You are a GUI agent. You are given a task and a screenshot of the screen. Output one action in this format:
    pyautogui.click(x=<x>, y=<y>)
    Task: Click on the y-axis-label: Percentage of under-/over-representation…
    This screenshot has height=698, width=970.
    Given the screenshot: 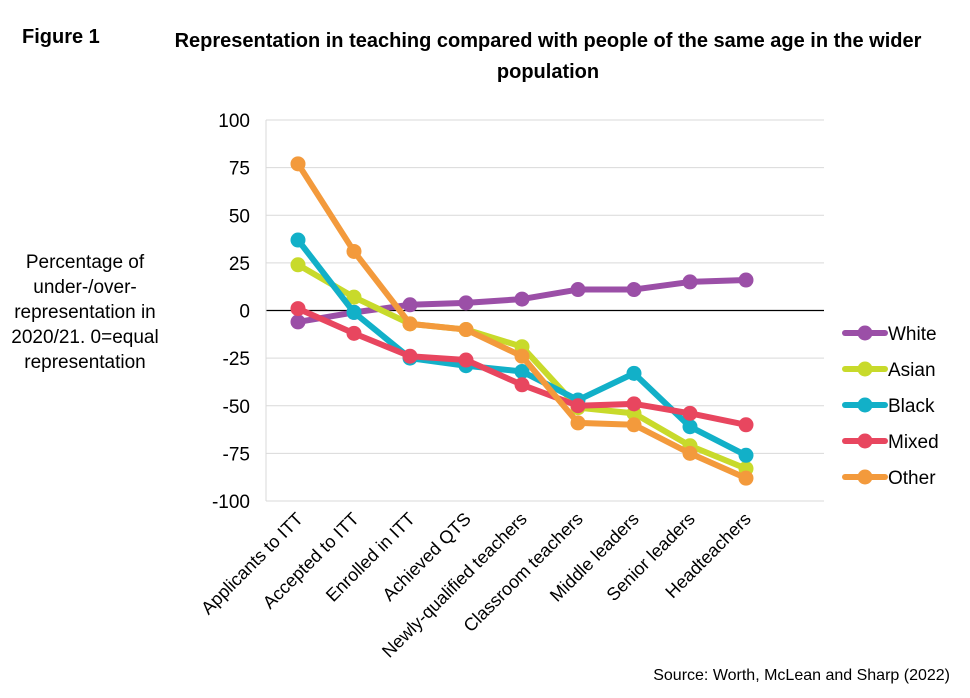 What is the action you would take?
    pyautogui.click(x=85, y=312)
    